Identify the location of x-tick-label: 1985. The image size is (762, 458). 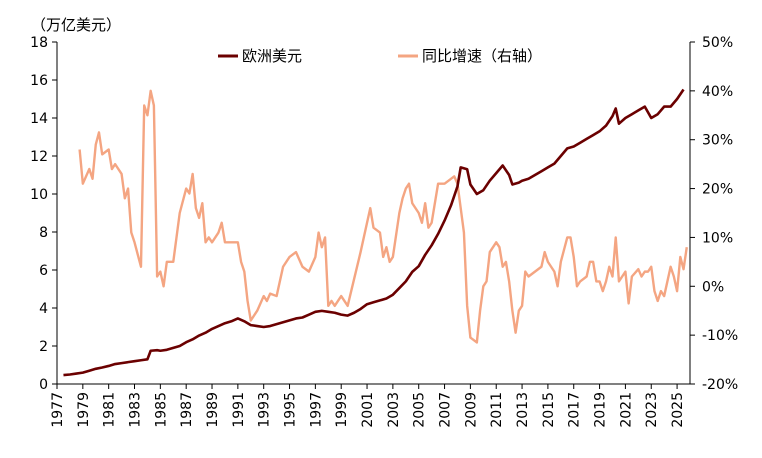
(161, 410).